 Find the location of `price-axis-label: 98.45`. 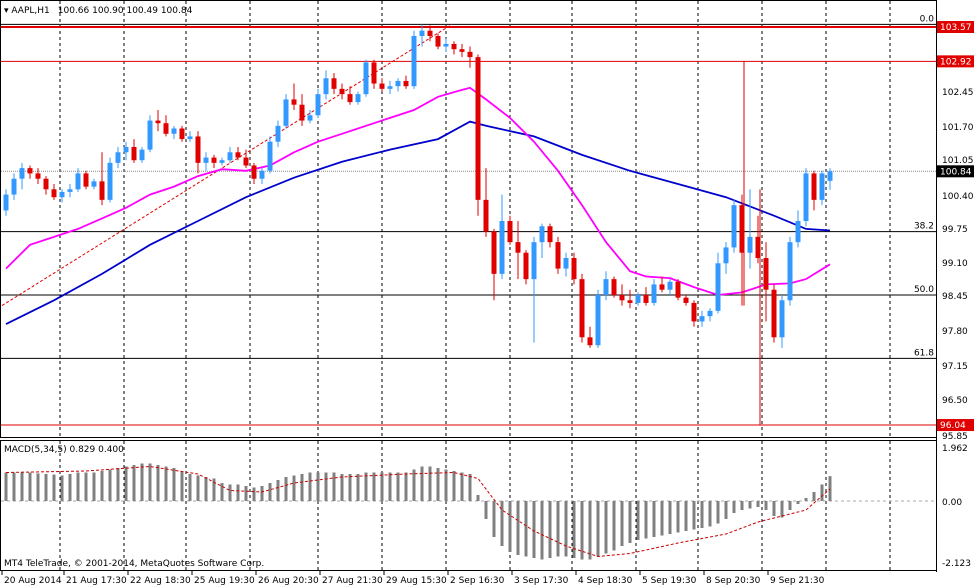

price-axis-label: 98.45 is located at coordinates (955, 297).